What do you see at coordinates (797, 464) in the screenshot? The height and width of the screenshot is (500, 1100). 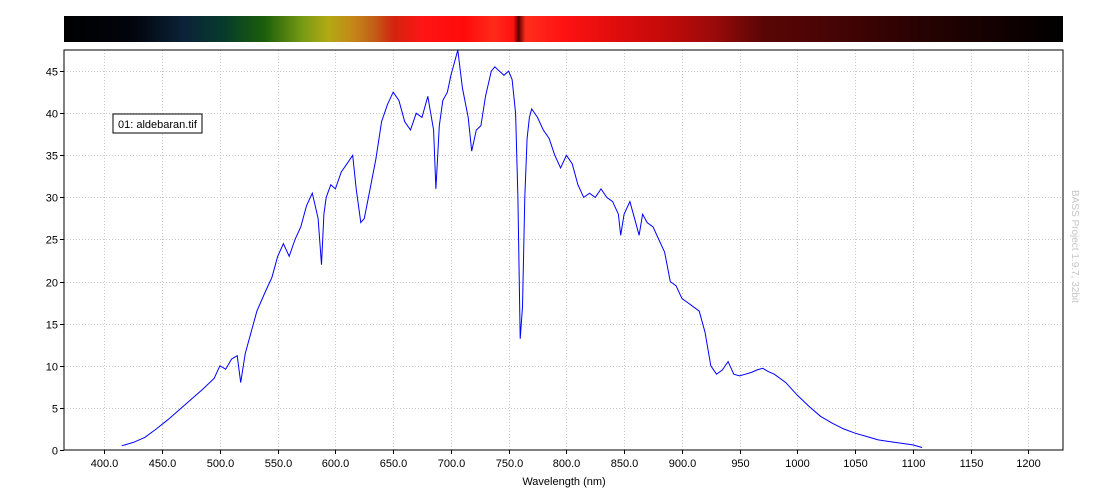 I see `x-tick-label: 1000` at bounding box center [797, 464].